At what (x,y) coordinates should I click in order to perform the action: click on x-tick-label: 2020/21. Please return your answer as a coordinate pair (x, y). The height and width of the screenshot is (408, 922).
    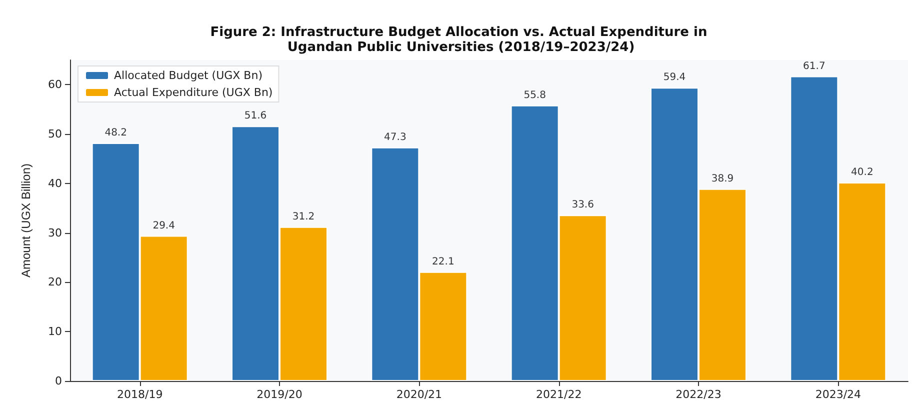
    Looking at the image, I should click on (419, 394).